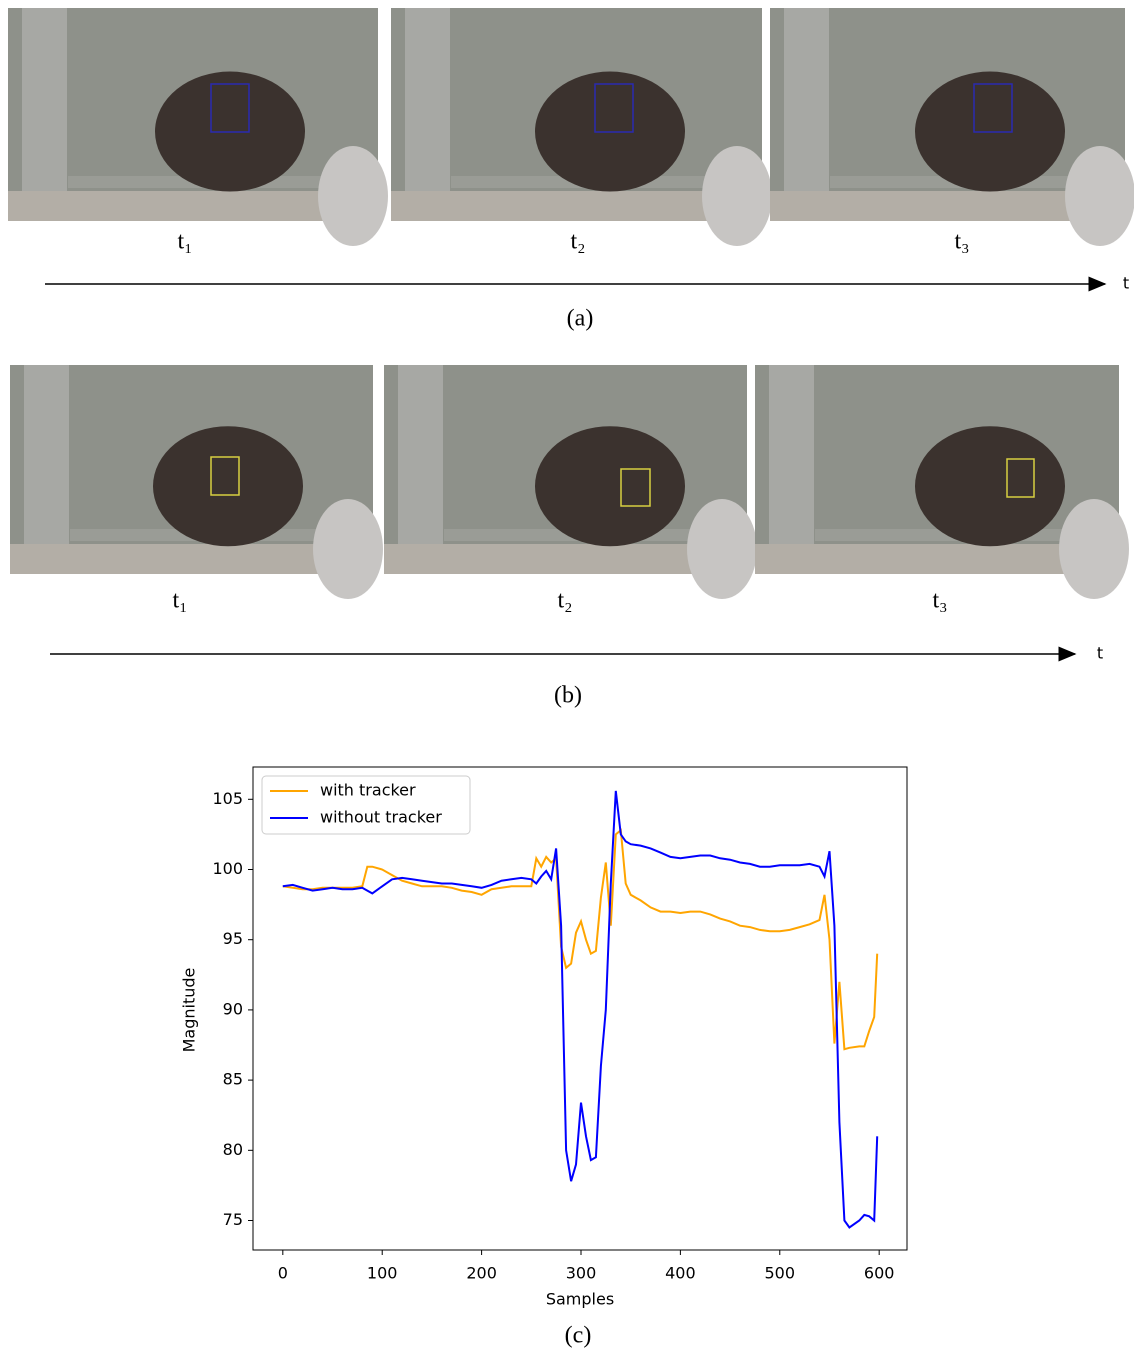  Describe the element at coordinates (233, 1219) in the screenshot. I see `y-tick-label: 75` at that location.